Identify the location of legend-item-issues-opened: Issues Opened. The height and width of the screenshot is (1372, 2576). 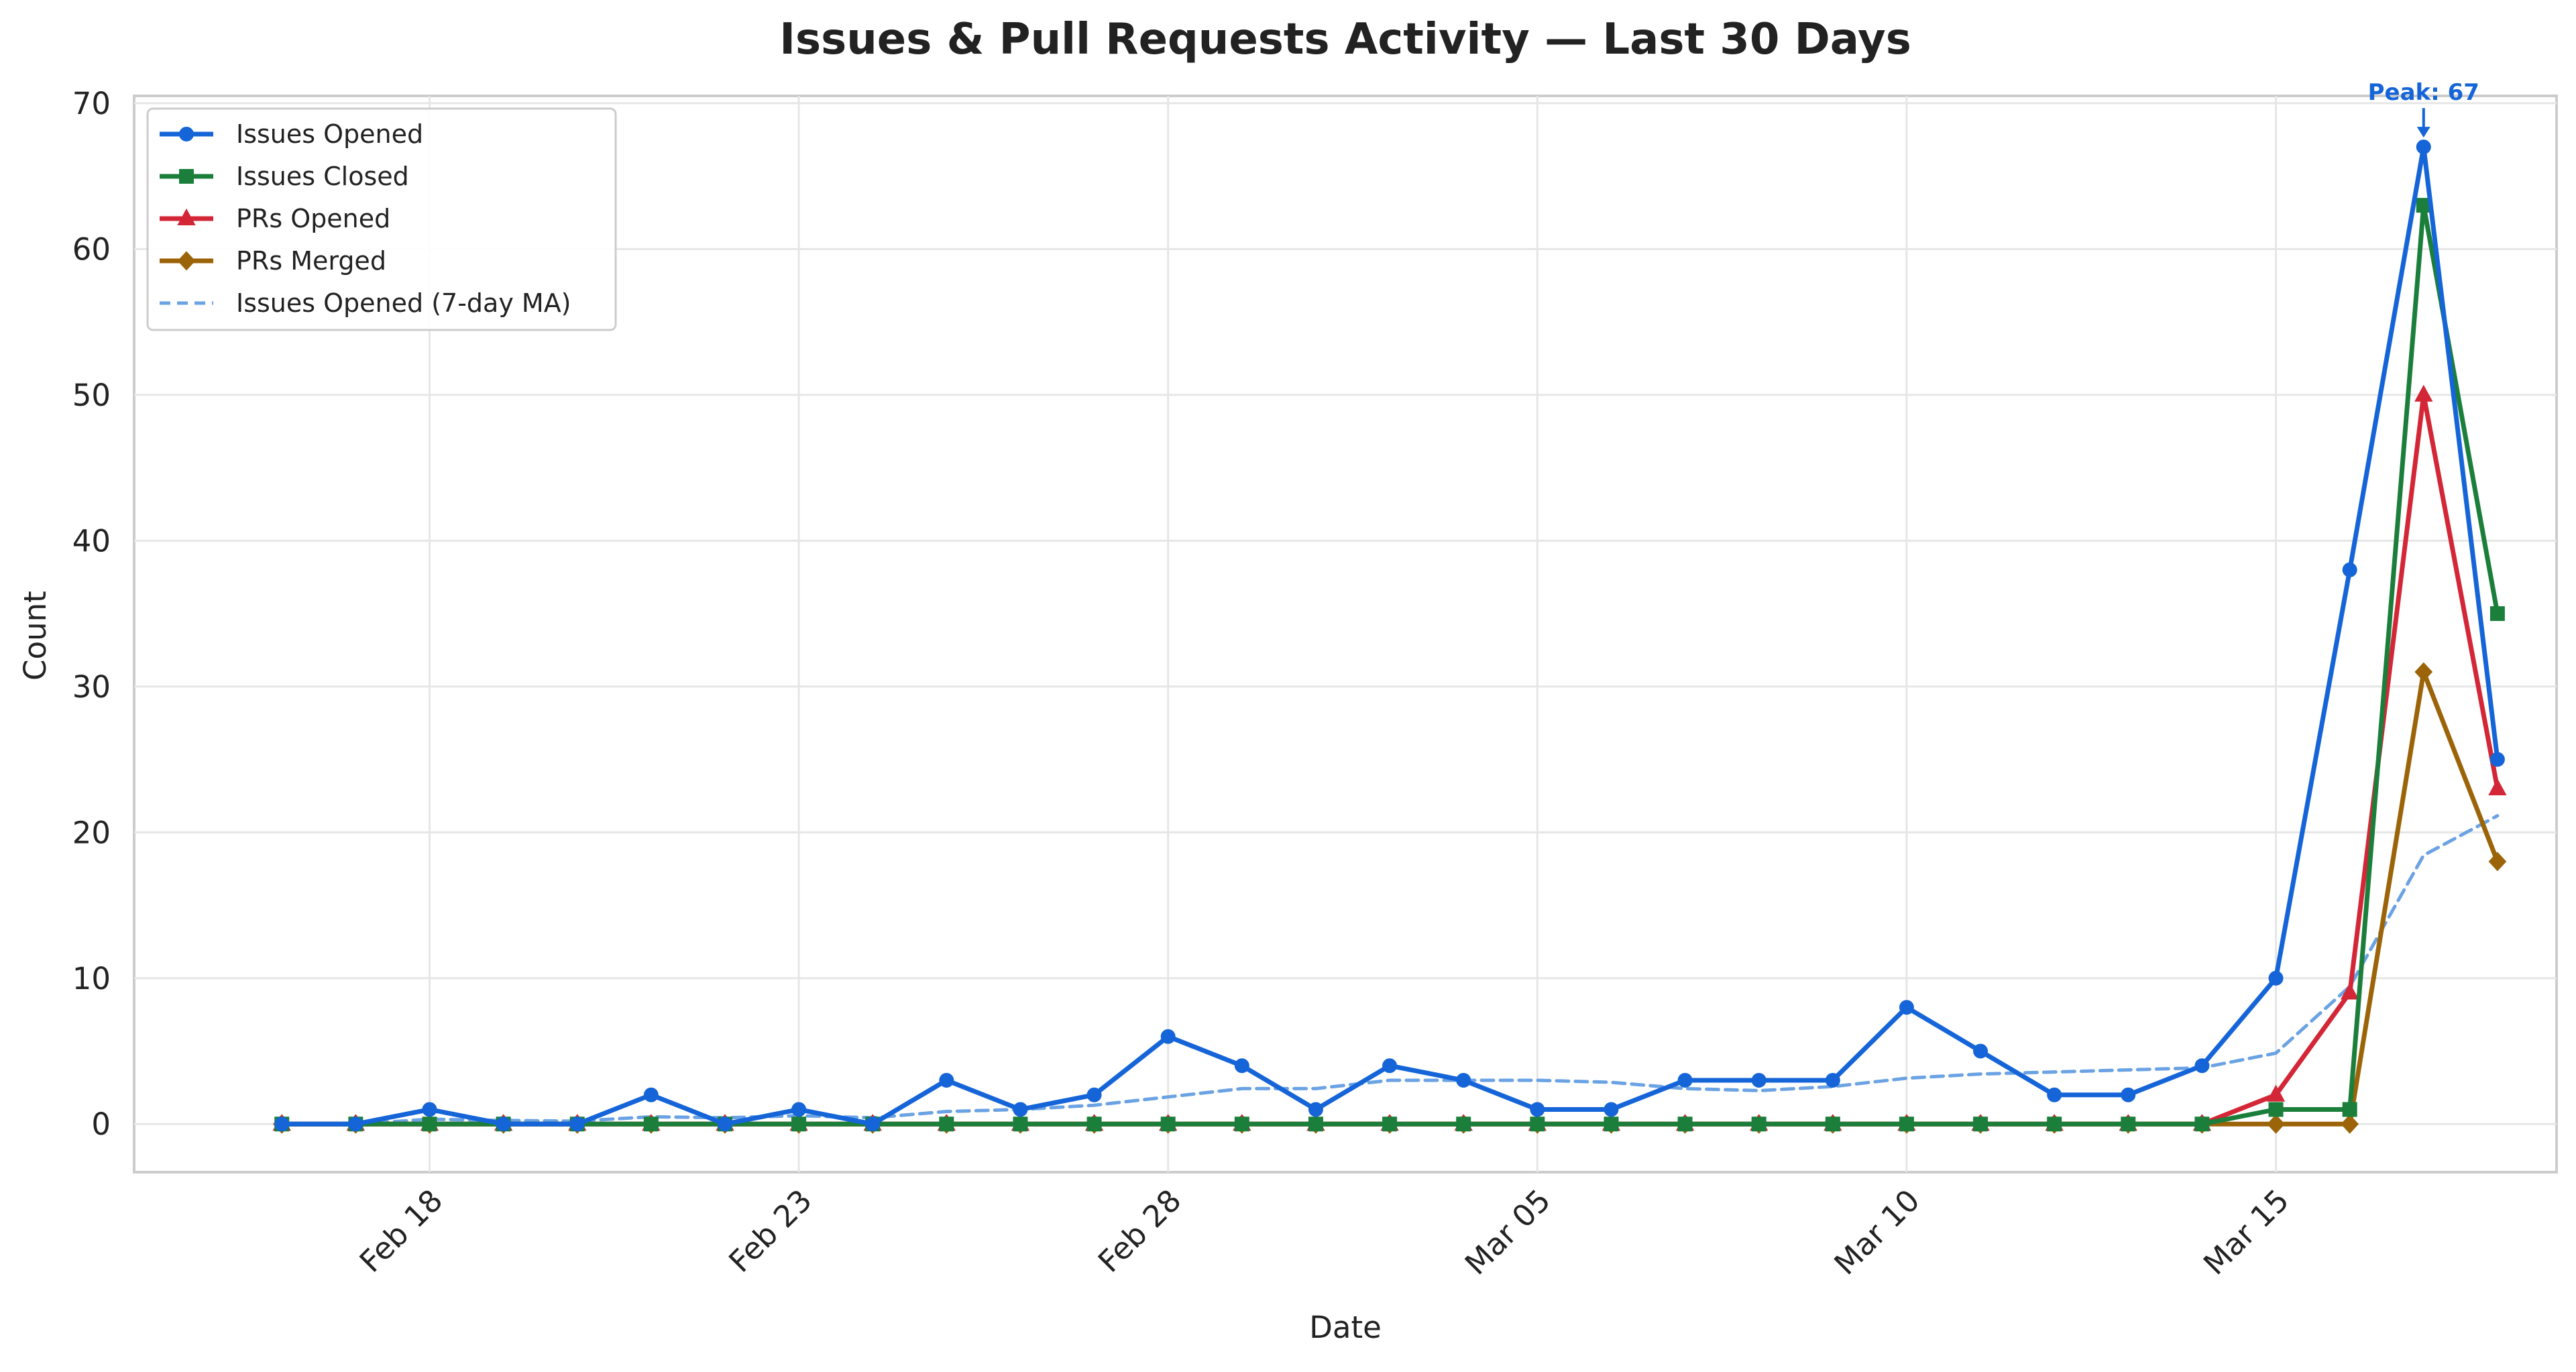
(291, 134).